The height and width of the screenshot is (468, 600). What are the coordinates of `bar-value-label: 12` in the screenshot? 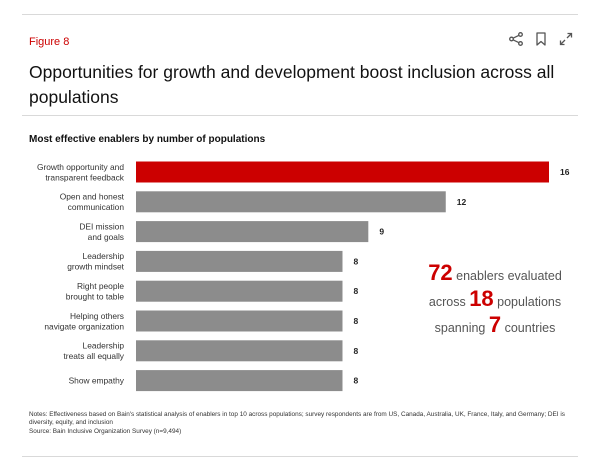 It's located at (462, 202).